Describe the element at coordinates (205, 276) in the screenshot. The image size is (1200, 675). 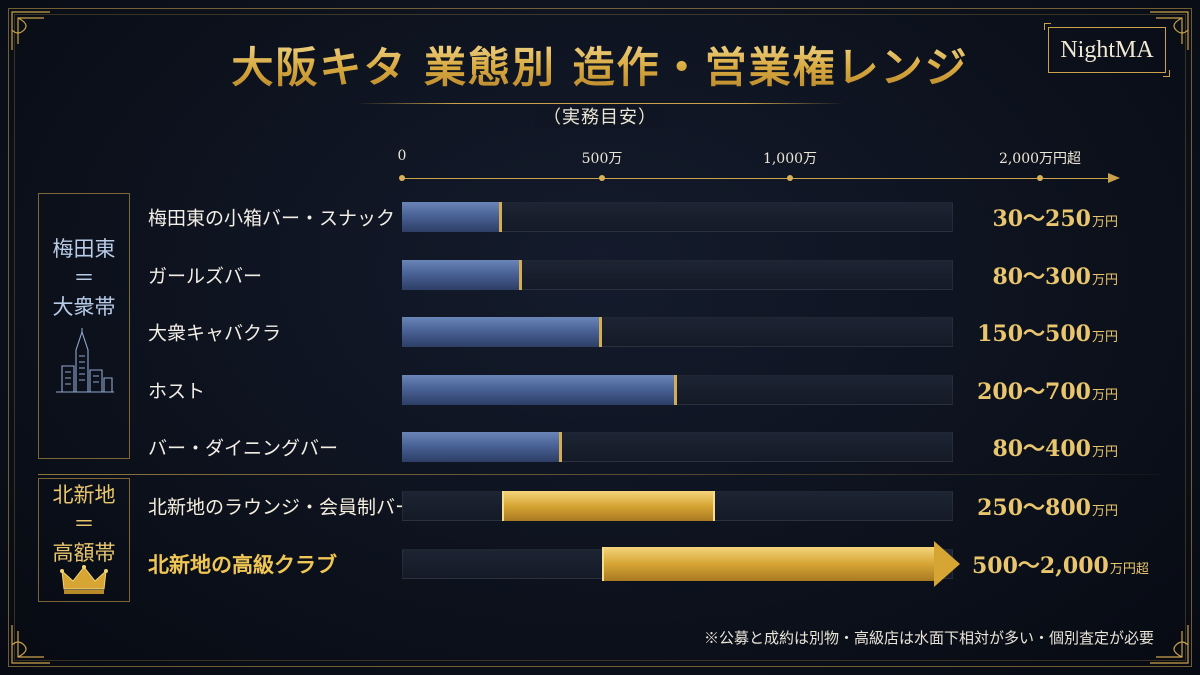
I see `category-label: ガールズバー` at that location.